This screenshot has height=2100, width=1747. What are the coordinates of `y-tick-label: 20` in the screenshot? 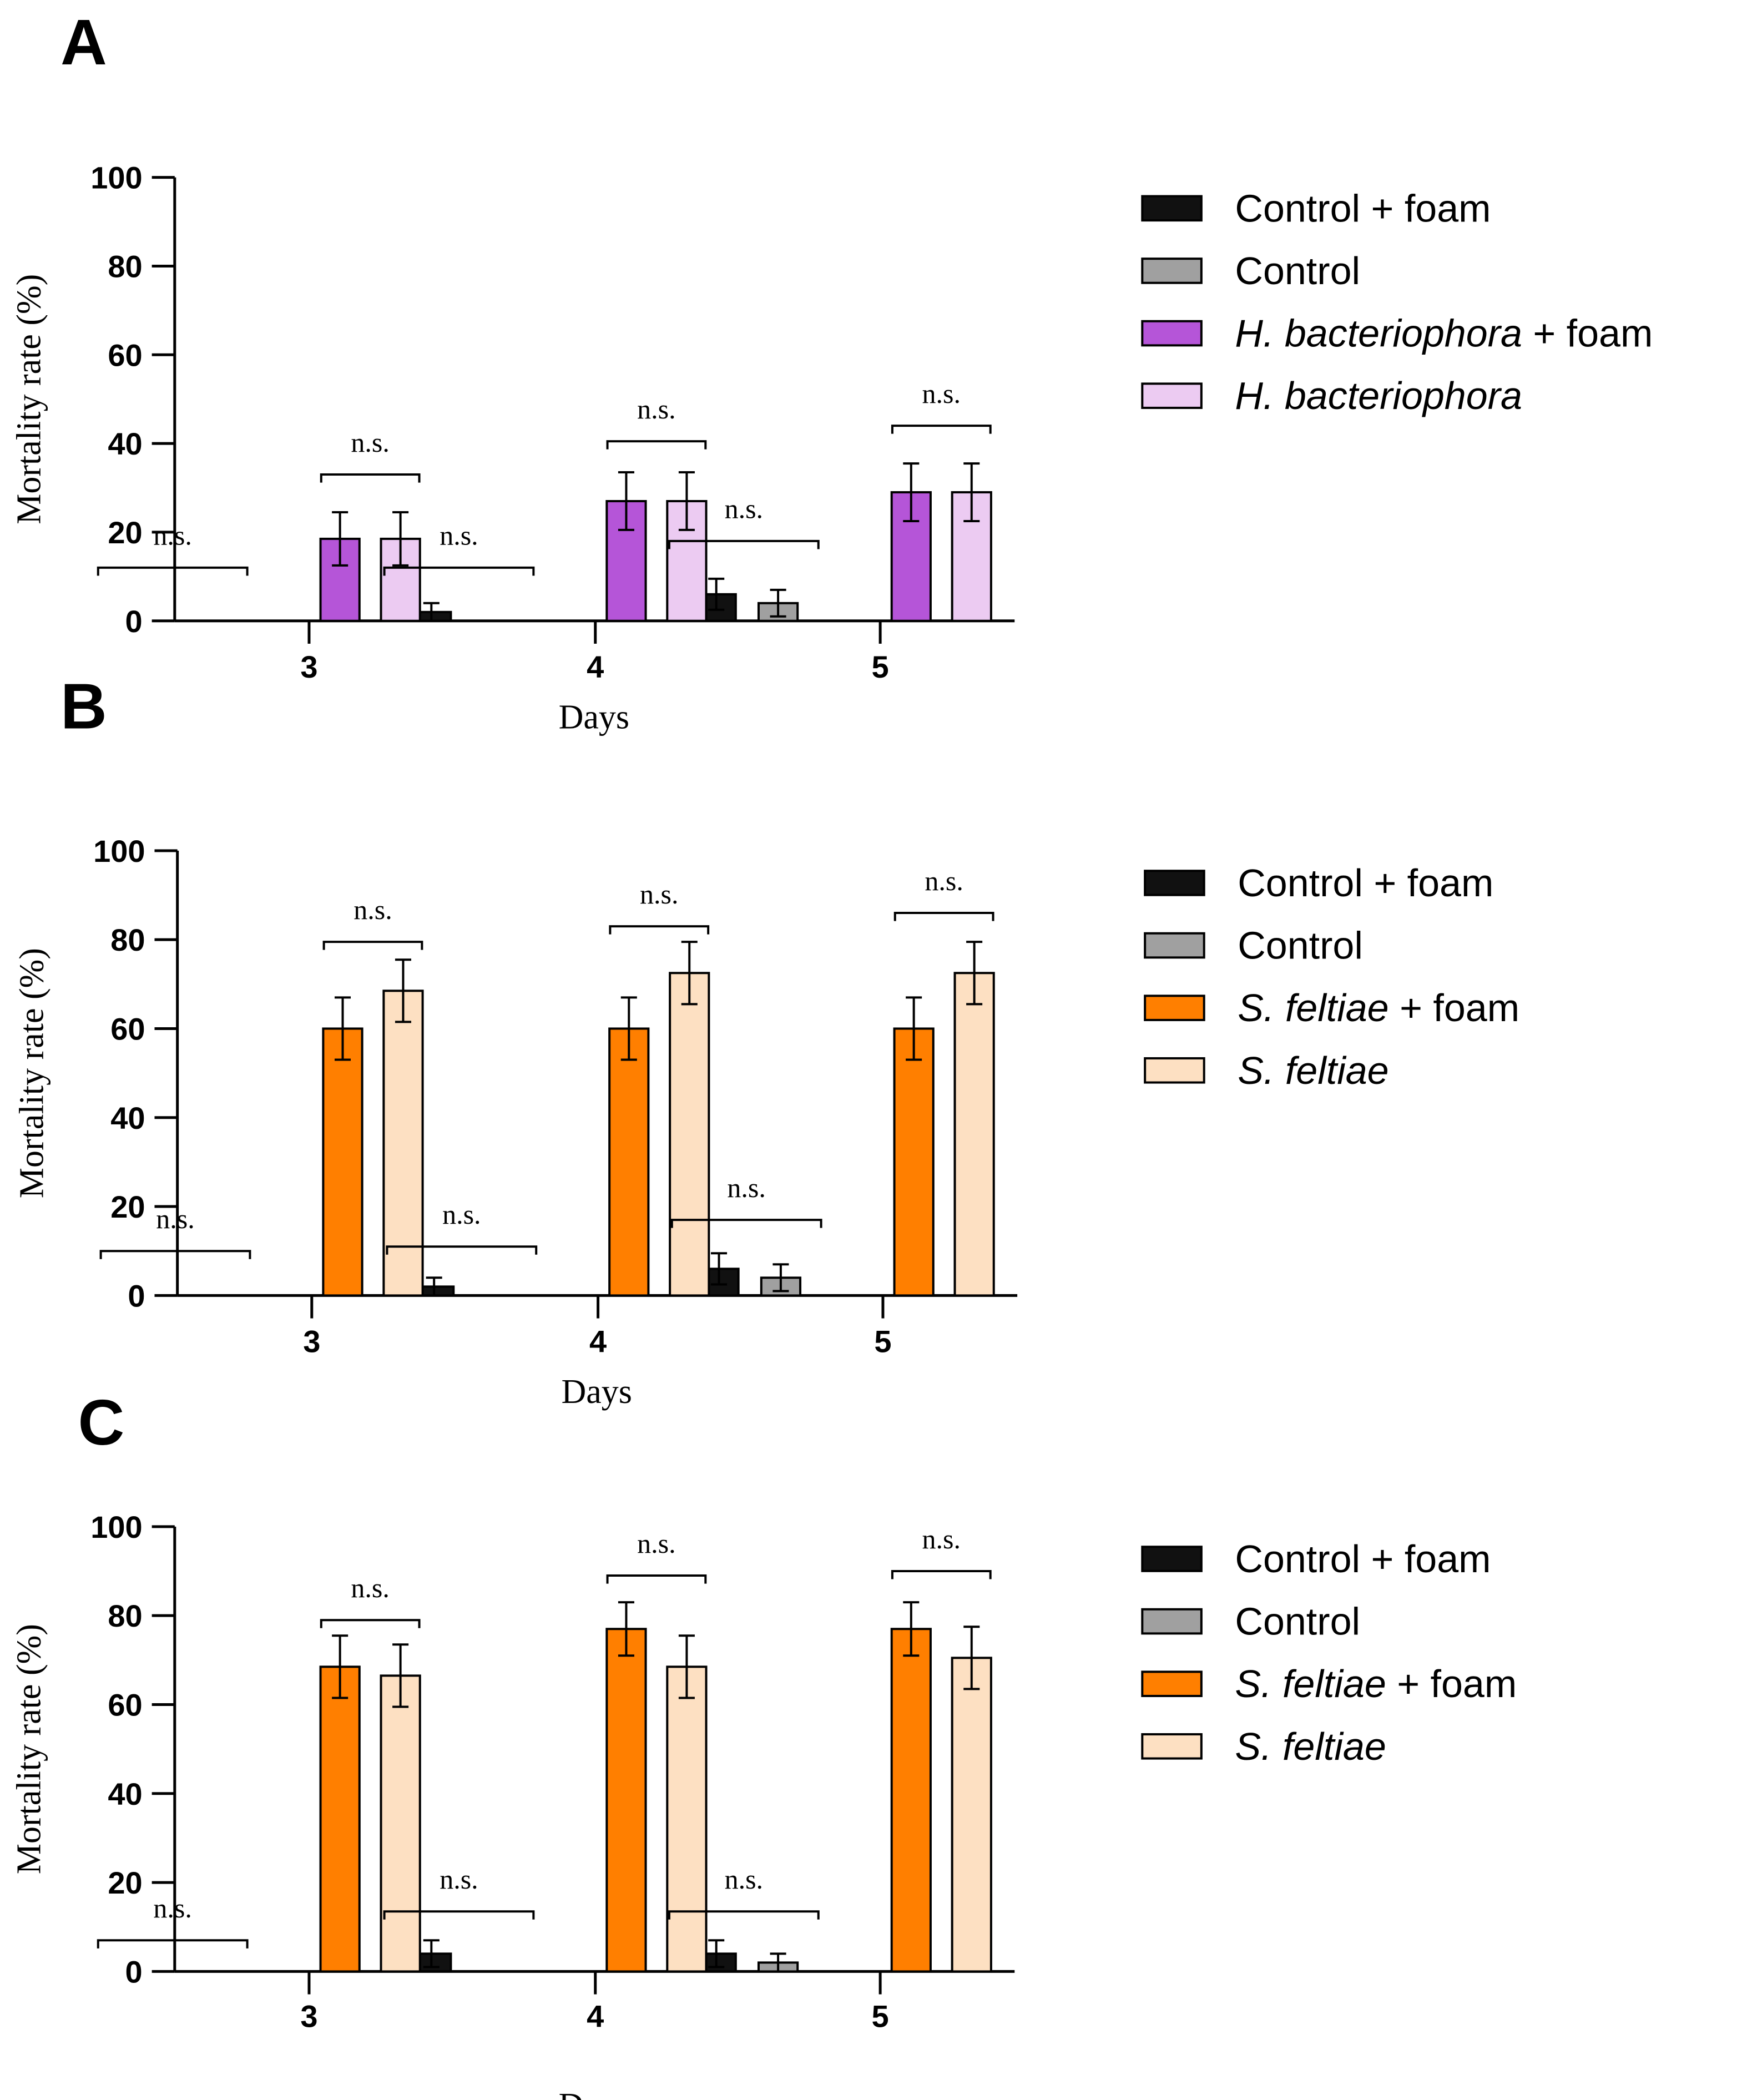 It's located at (125, 1882).